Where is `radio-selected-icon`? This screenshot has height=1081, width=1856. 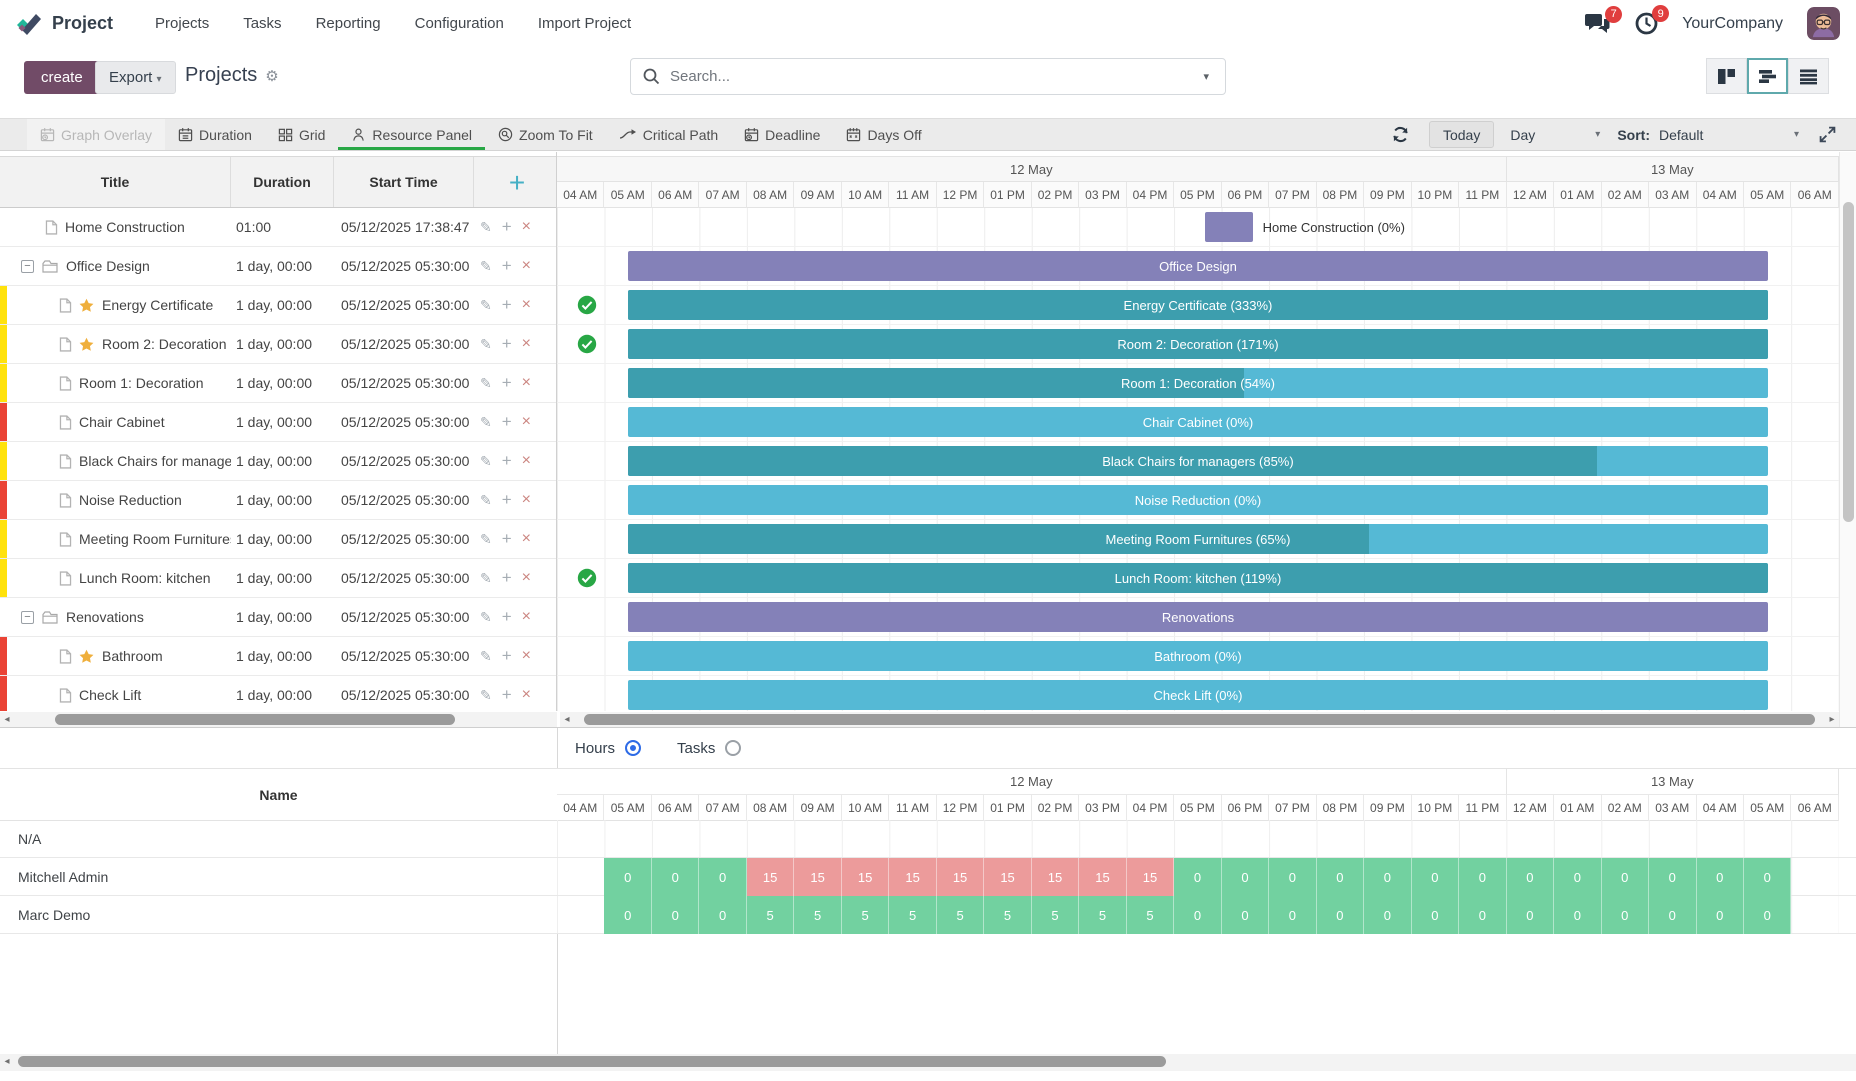 radio-selected-icon is located at coordinates (633, 748).